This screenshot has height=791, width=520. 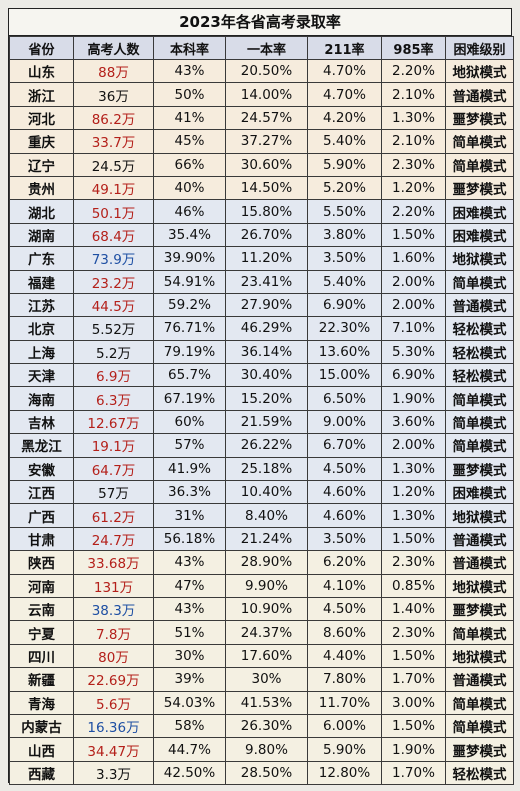 I want to click on cell-undergrad-rate: 31%, so click(x=189, y=515).